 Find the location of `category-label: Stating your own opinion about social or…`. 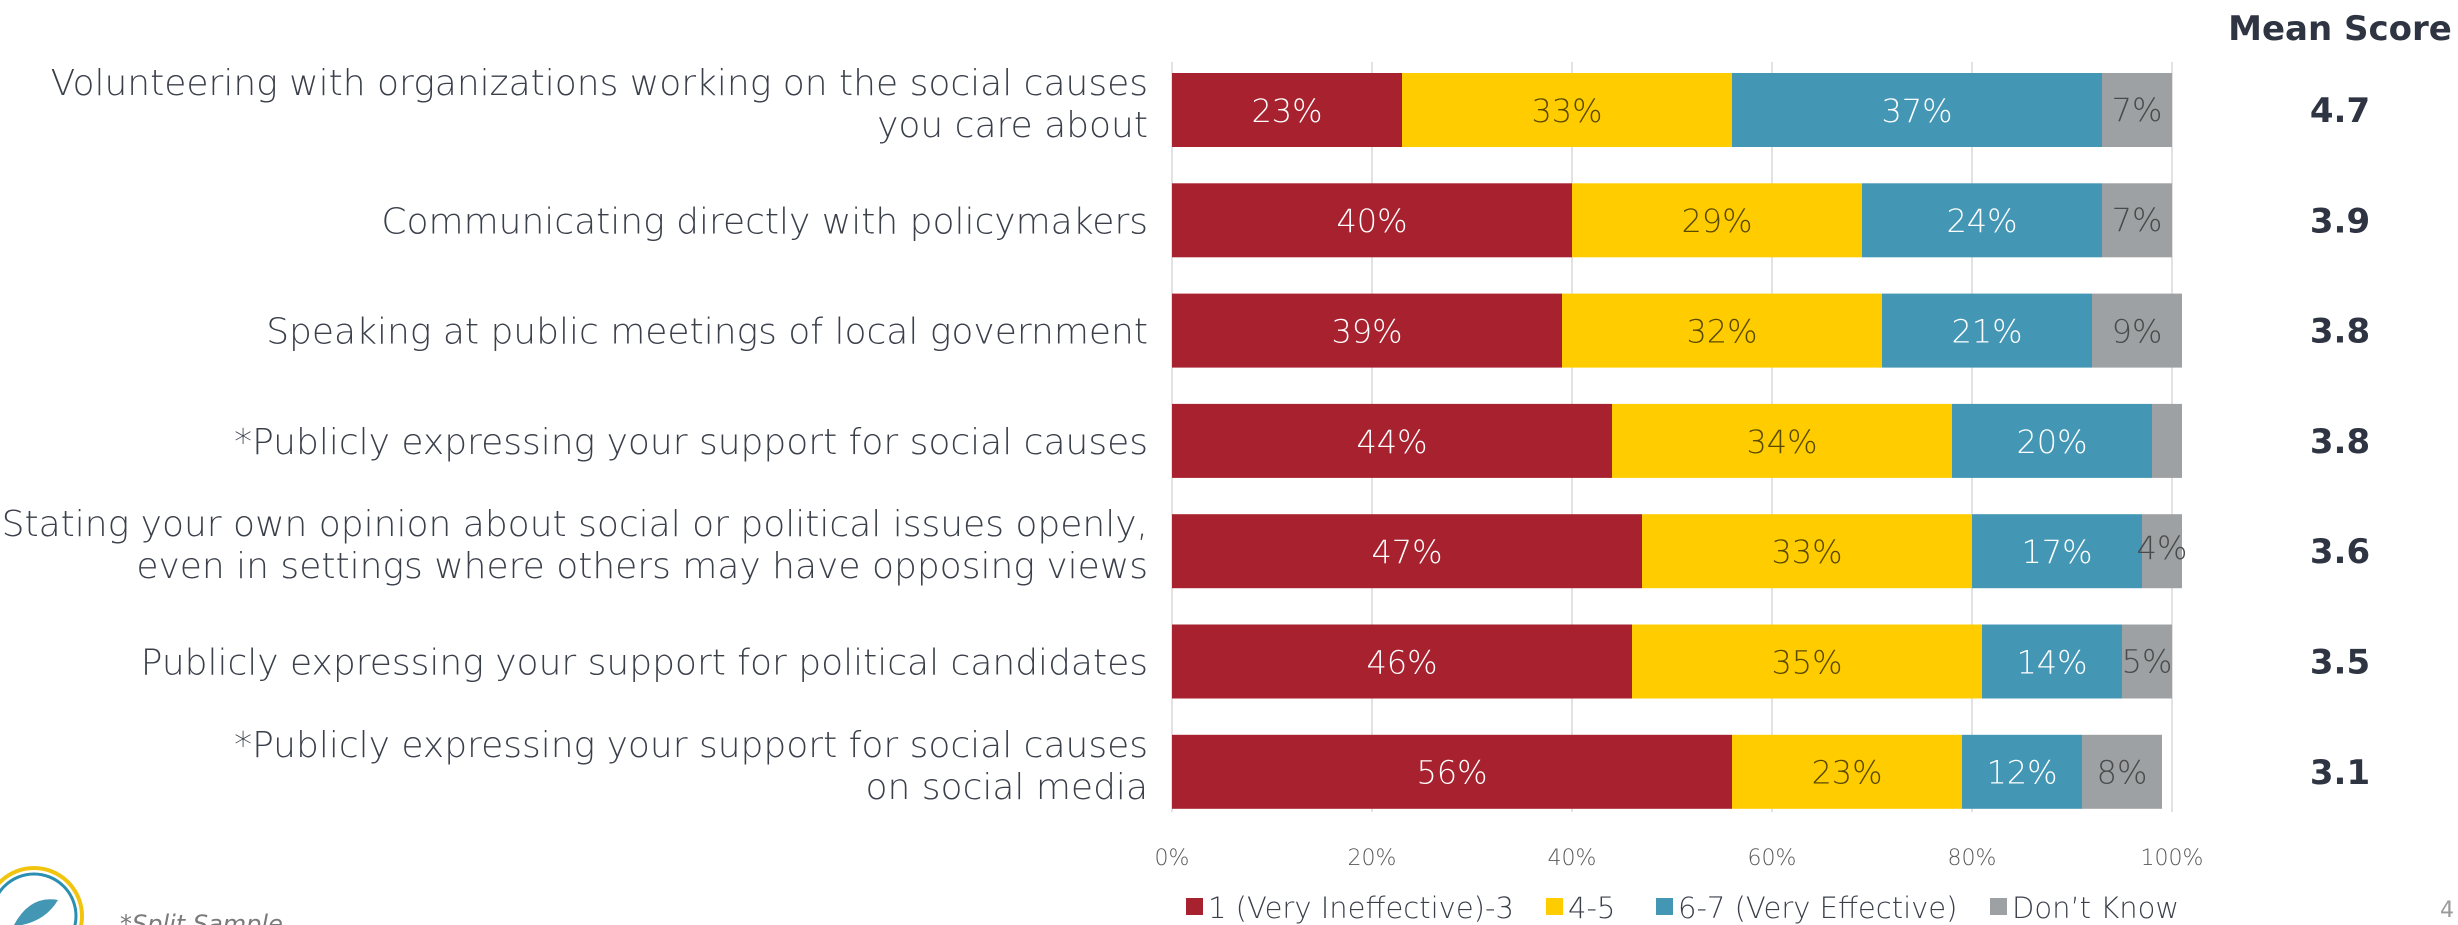

category-label: Stating your own opinion about social or… is located at coordinates (575, 524).